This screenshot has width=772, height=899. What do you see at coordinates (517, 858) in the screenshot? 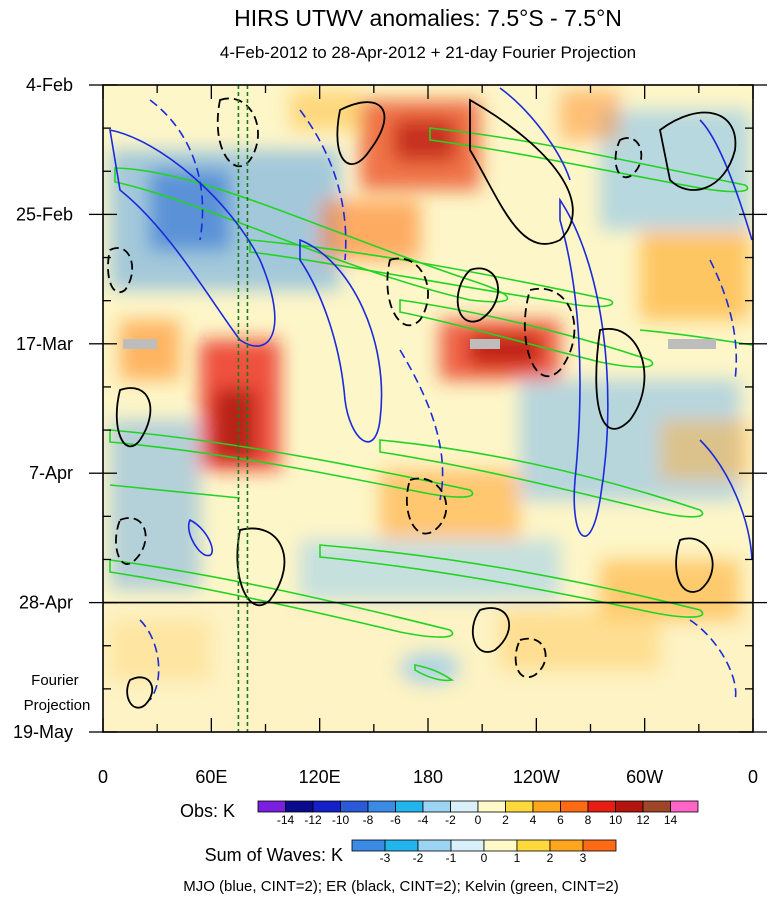
I see `colorbar-level-label: 1` at bounding box center [517, 858].